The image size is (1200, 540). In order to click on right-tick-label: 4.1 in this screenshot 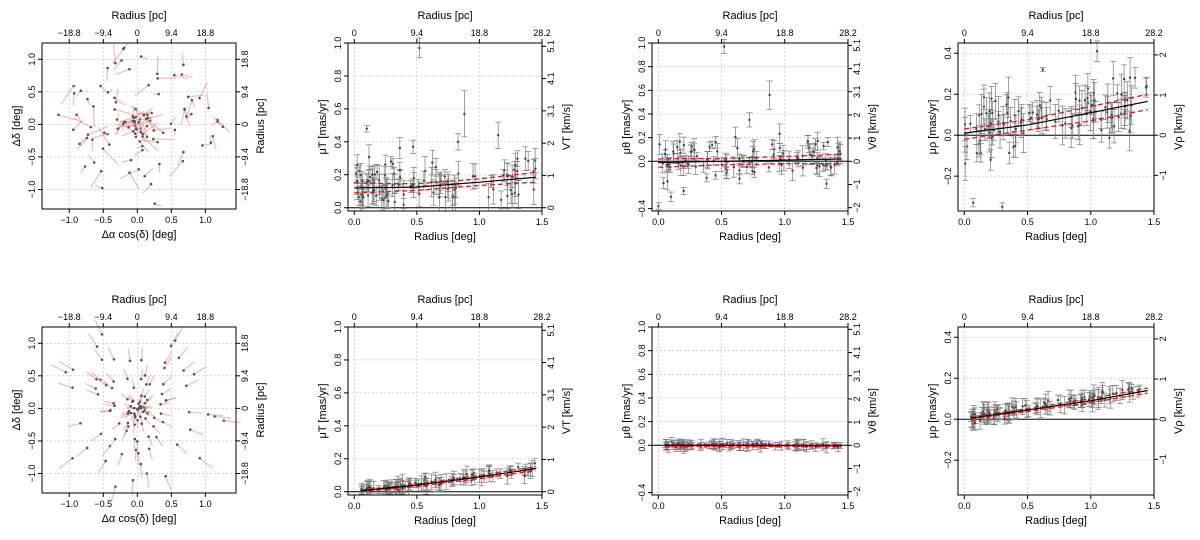, I will do `click(551, 78)`.